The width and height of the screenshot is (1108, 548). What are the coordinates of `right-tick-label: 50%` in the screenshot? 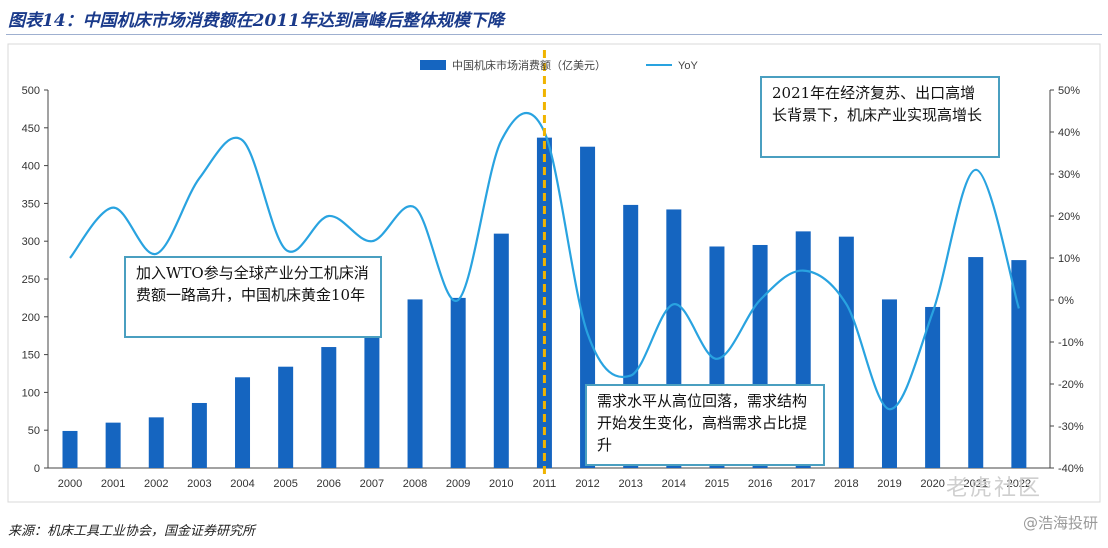 It's located at (1069, 91).